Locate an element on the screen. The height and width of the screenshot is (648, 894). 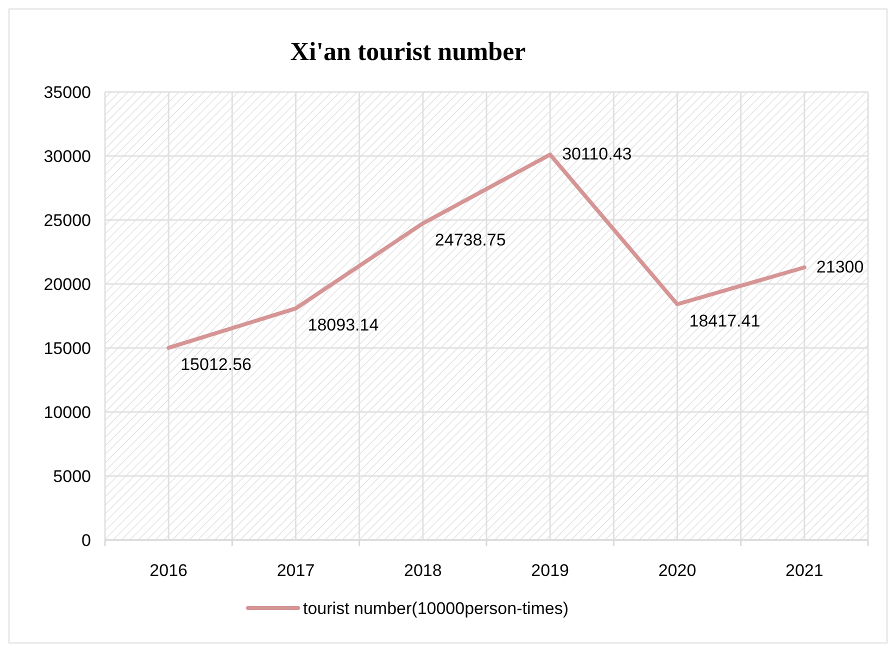
x-tick-label: 2021 is located at coordinates (805, 570).